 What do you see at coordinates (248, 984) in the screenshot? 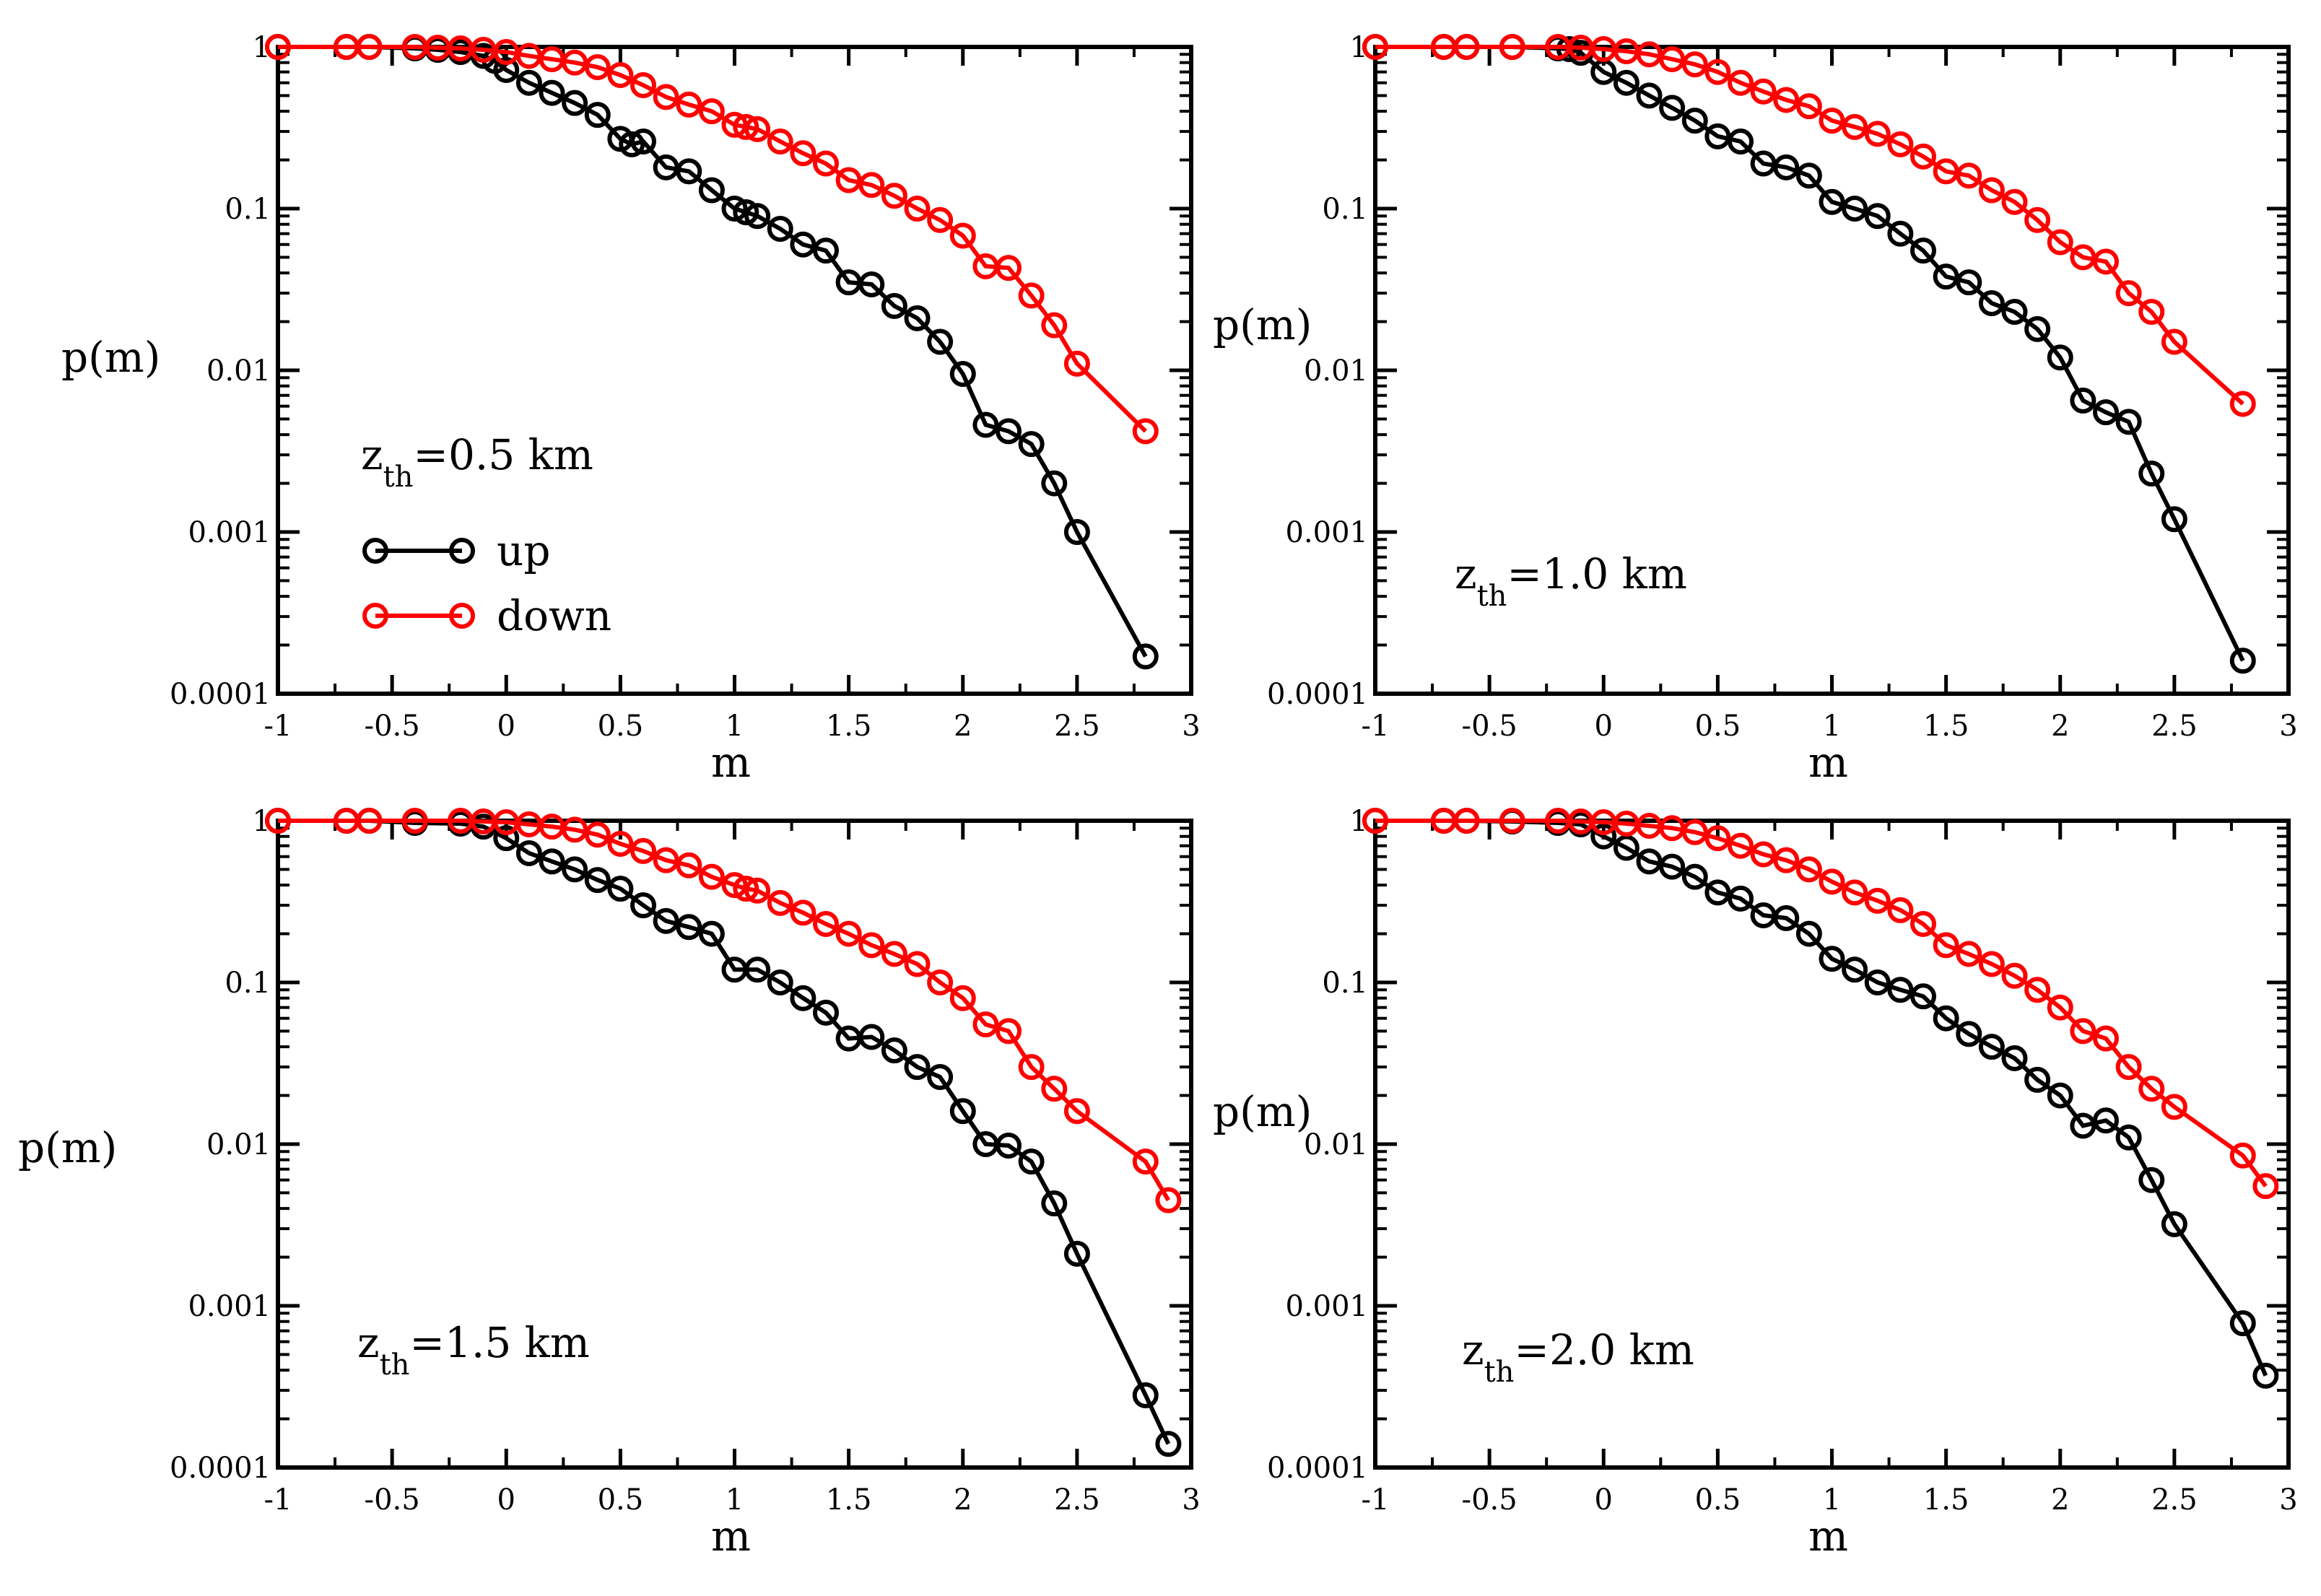
I see `y-tick-label: 0.1` at bounding box center [248, 984].